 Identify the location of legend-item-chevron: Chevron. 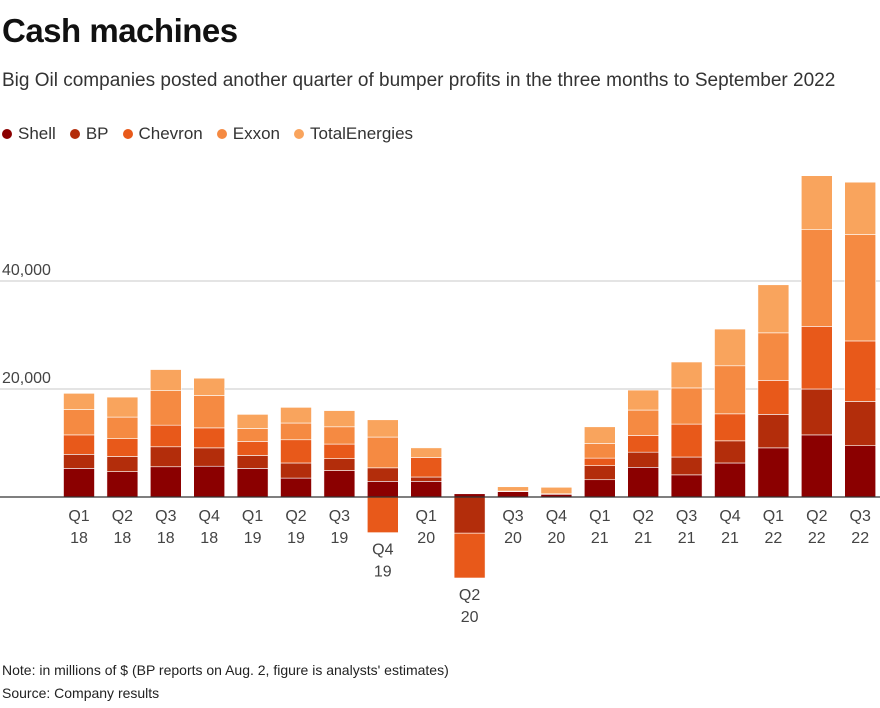
(162, 134).